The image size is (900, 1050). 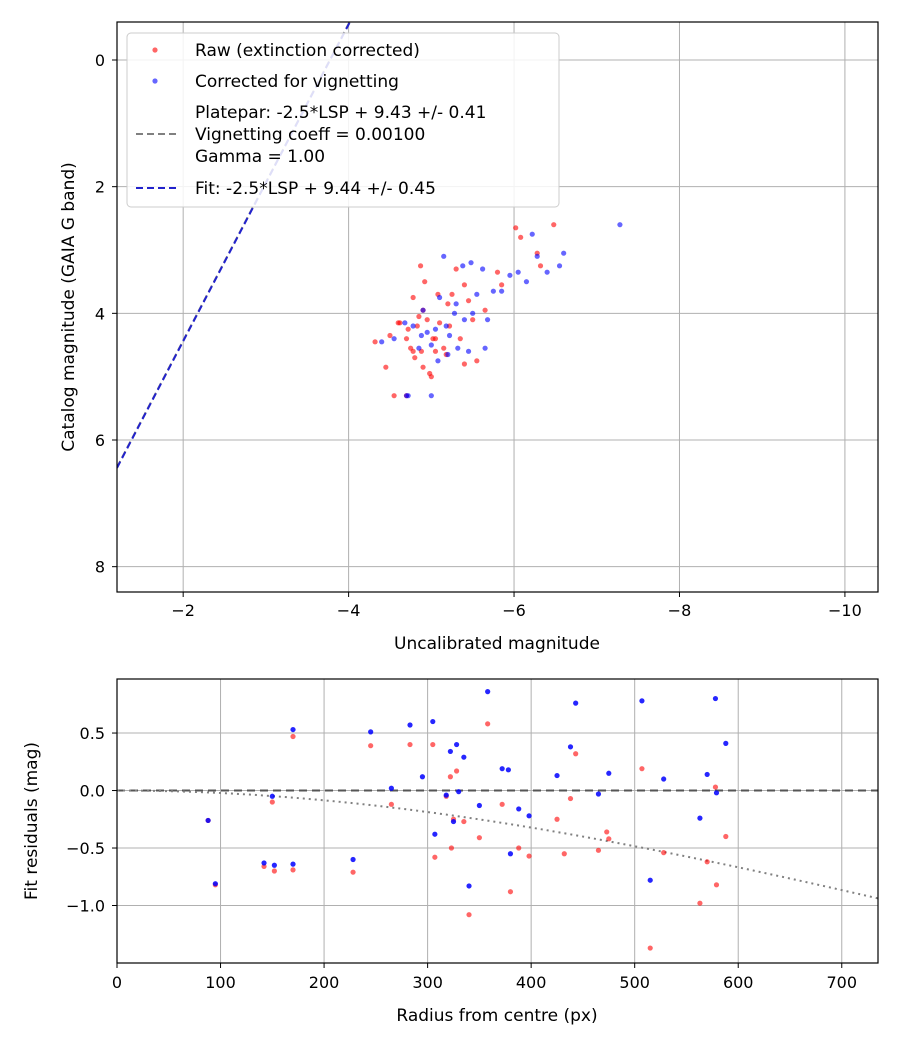 What do you see at coordinates (69, 307) in the screenshot?
I see `magnitude-plot-ylabel: Catalog magnitude (GAIA G band)` at bounding box center [69, 307].